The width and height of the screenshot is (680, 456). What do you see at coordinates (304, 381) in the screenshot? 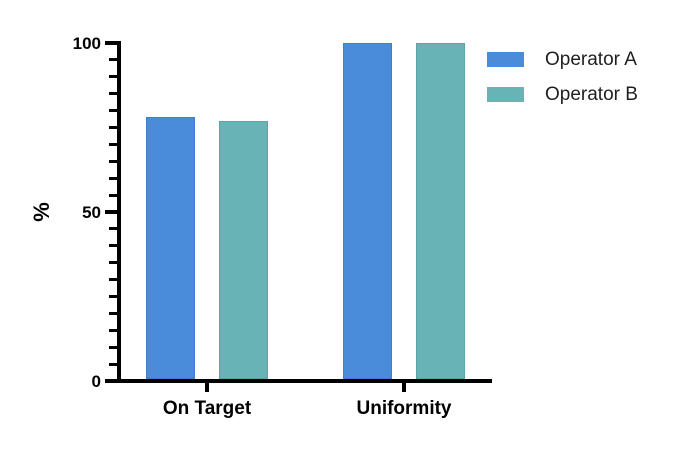
I see `x-axis-line` at bounding box center [304, 381].